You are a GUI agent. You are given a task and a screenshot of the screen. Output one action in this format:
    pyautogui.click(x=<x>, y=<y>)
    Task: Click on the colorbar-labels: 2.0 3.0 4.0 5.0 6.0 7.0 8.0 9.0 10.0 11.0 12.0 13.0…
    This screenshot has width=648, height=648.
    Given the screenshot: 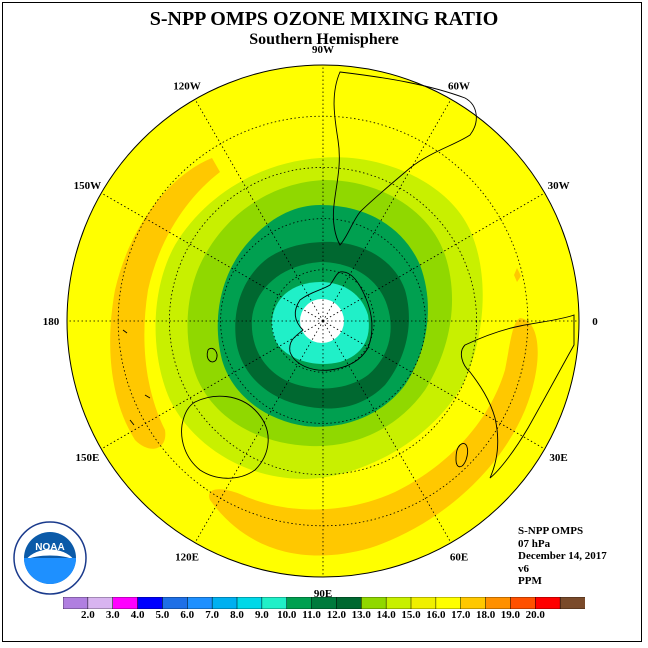 What is the action you would take?
    pyautogui.click(x=324, y=616)
    